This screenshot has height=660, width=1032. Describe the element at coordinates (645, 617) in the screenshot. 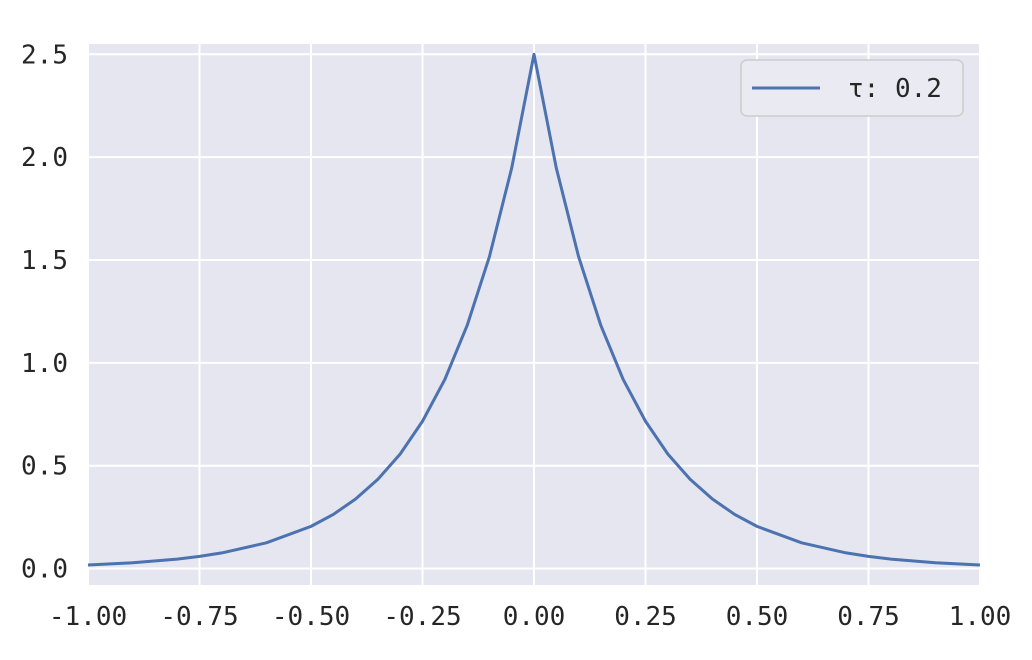

I see `x-tick-label: 0.25` at that location.